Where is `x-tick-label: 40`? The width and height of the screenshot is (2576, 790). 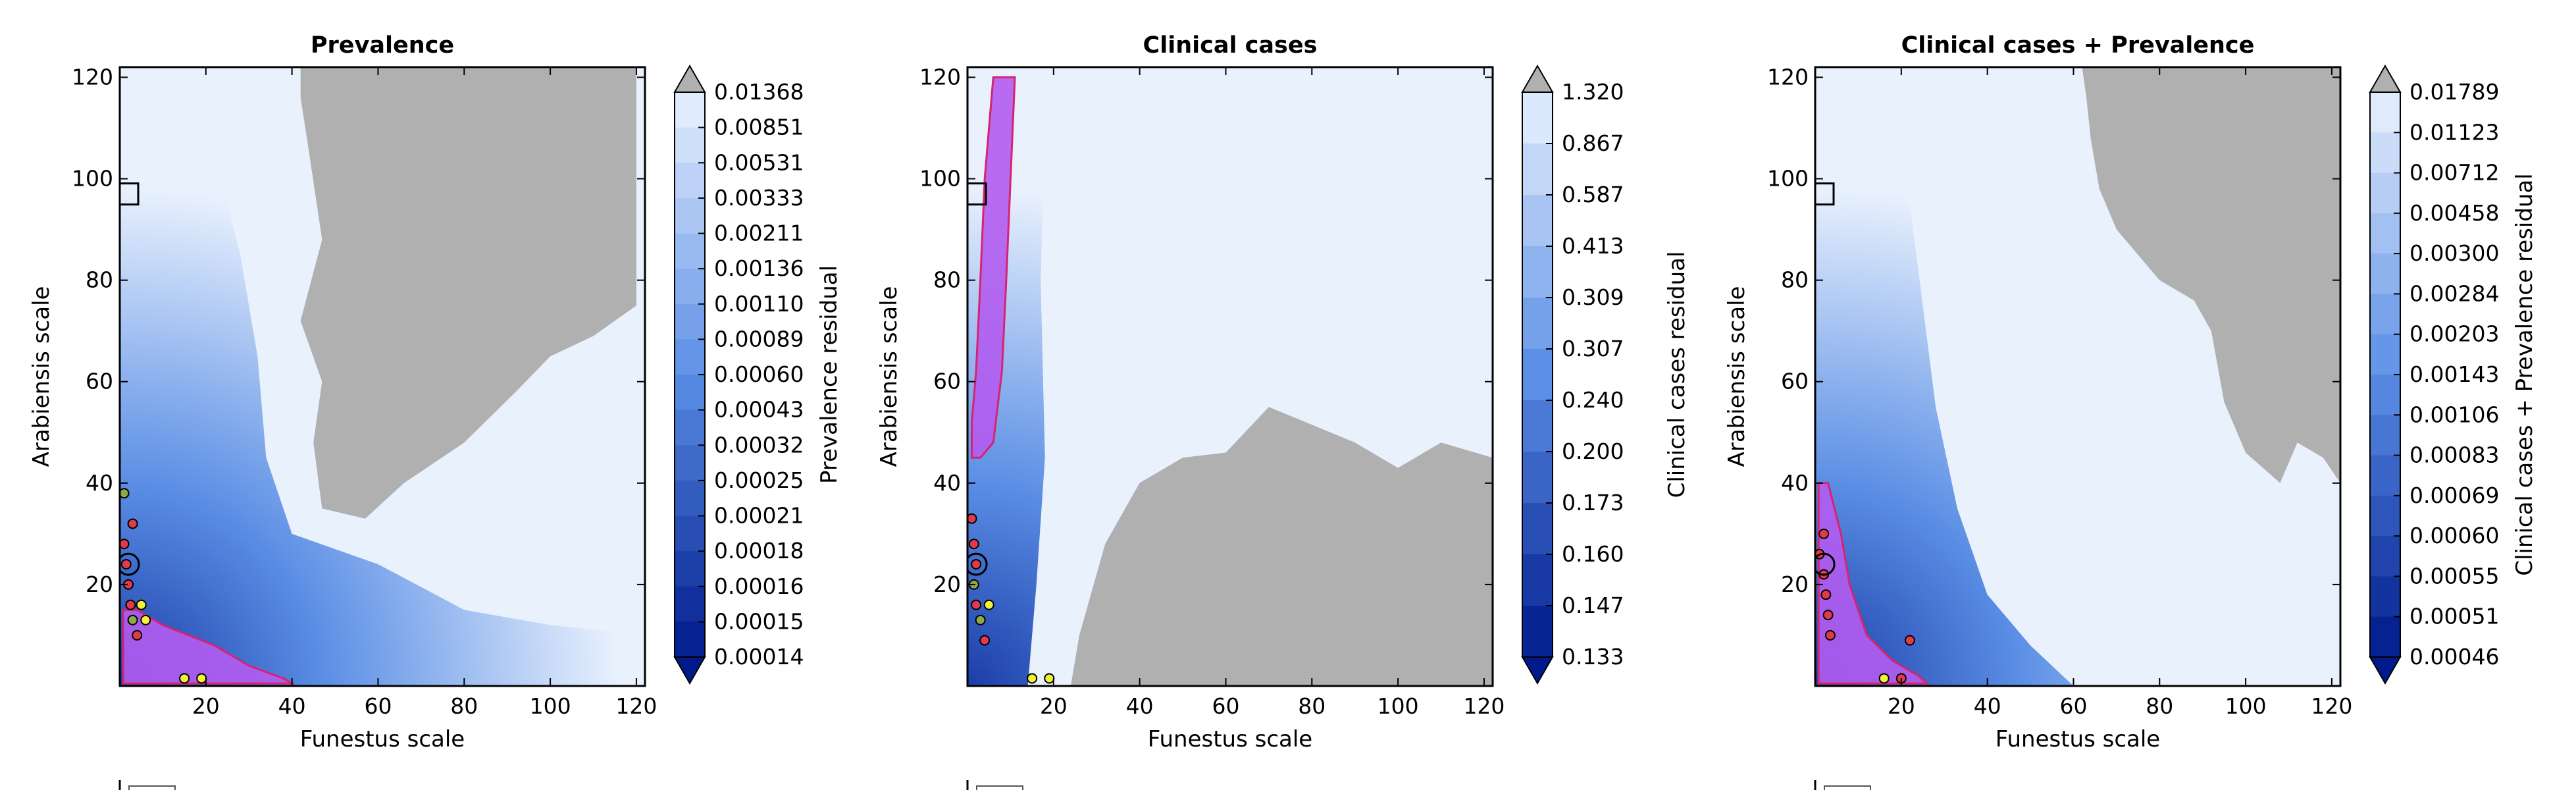
x-tick-label: 40 is located at coordinates (1140, 706).